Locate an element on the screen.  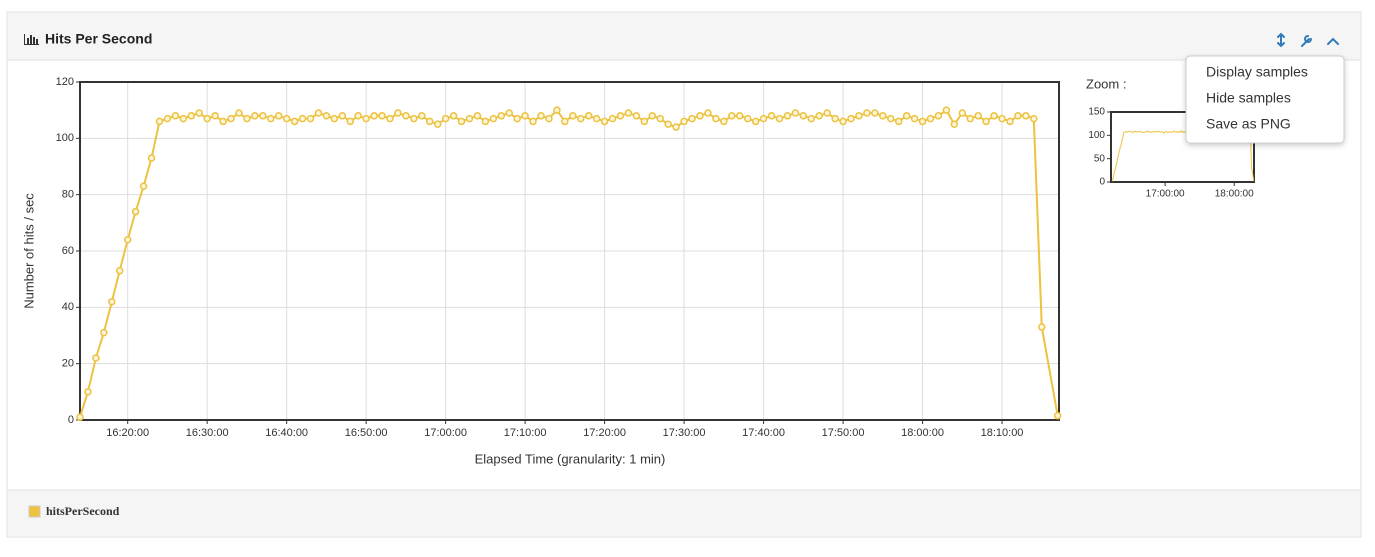
menu-item: Hide samples is located at coordinates (1248, 98).